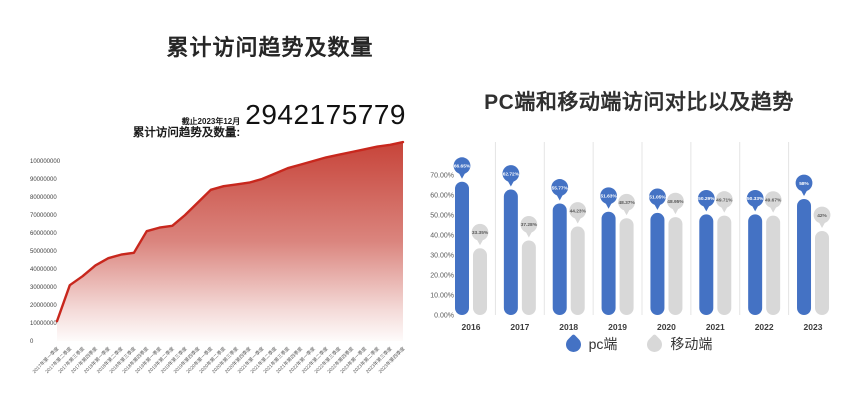 The width and height of the screenshot is (852, 411). What do you see at coordinates (442, 296) in the screenshot?
I see `y-tick-label: 10.00%` at bounding box center [442, 296].